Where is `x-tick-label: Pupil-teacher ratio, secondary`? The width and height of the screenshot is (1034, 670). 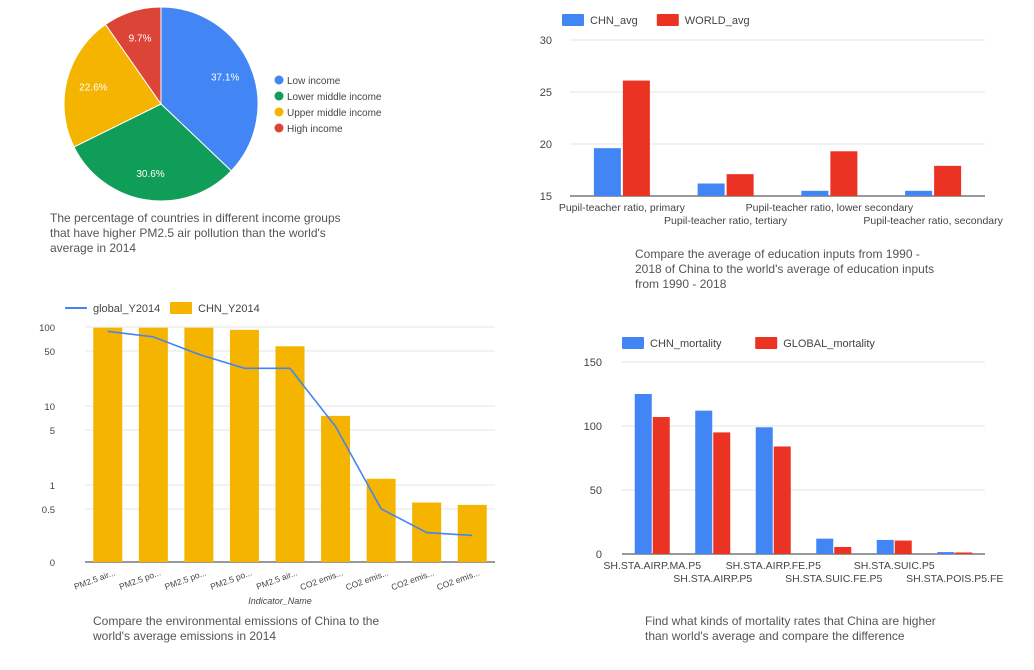 x-tick-label: Pupil-teacher ratio, secondary is located at coordinates (933, 221).